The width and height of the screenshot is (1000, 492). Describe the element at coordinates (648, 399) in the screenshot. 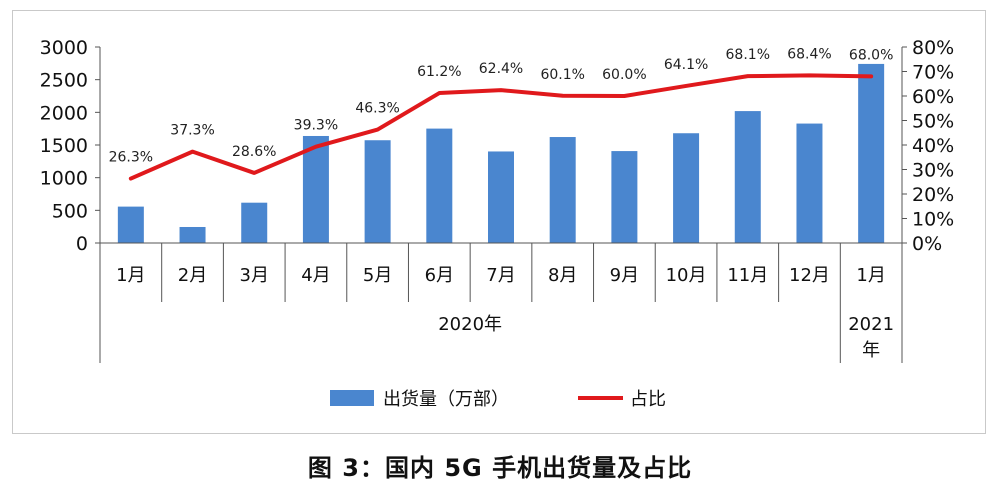

I see `legend-label-share: 占比` at that location.